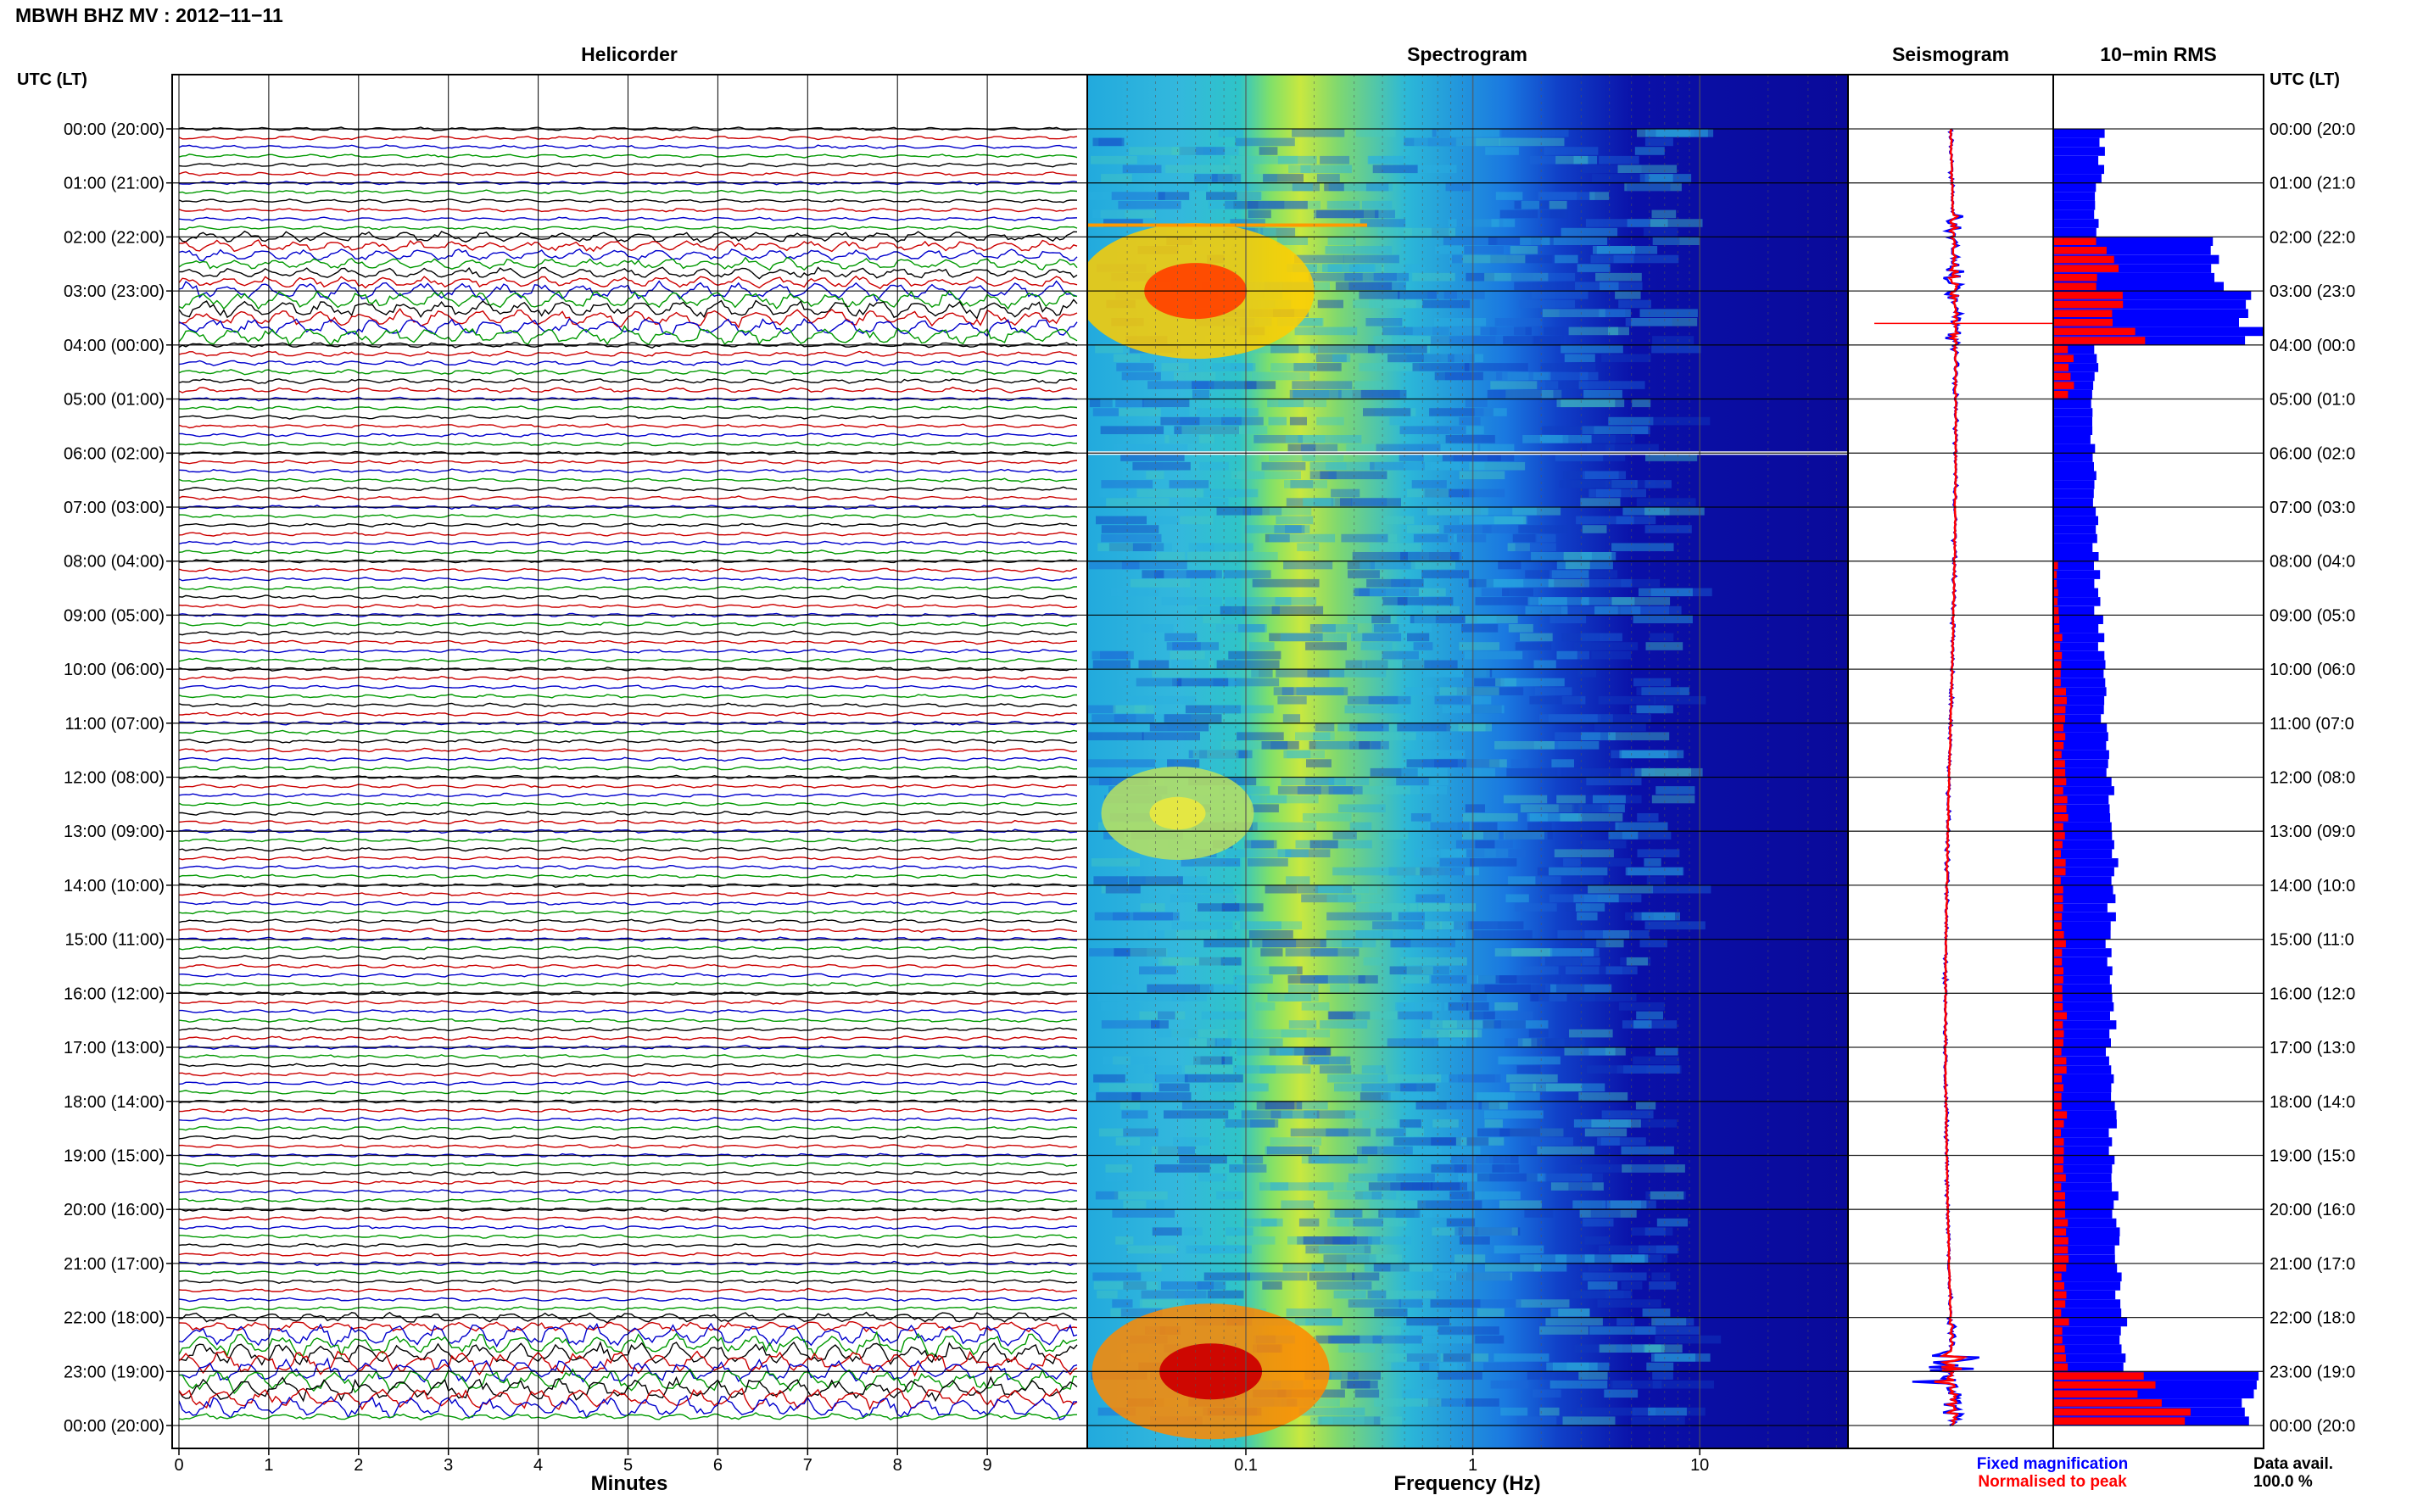  Describe the element at coordinates (628, 1465) in the screenshot. I see `minute-tick-label: 5` at that location.